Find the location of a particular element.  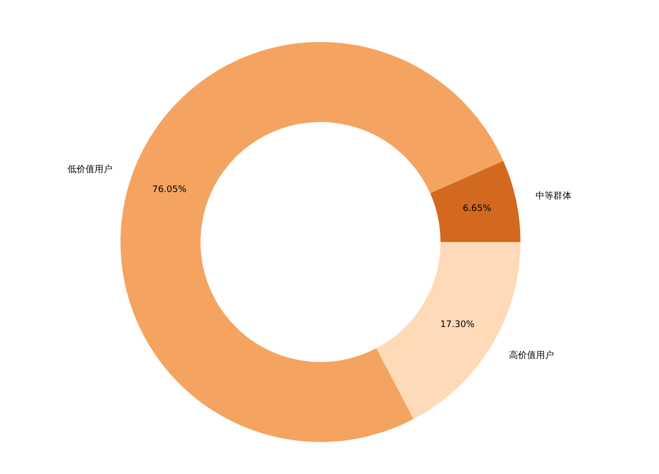

slice-label: 中等群体 is located at coordinates (554, 196).